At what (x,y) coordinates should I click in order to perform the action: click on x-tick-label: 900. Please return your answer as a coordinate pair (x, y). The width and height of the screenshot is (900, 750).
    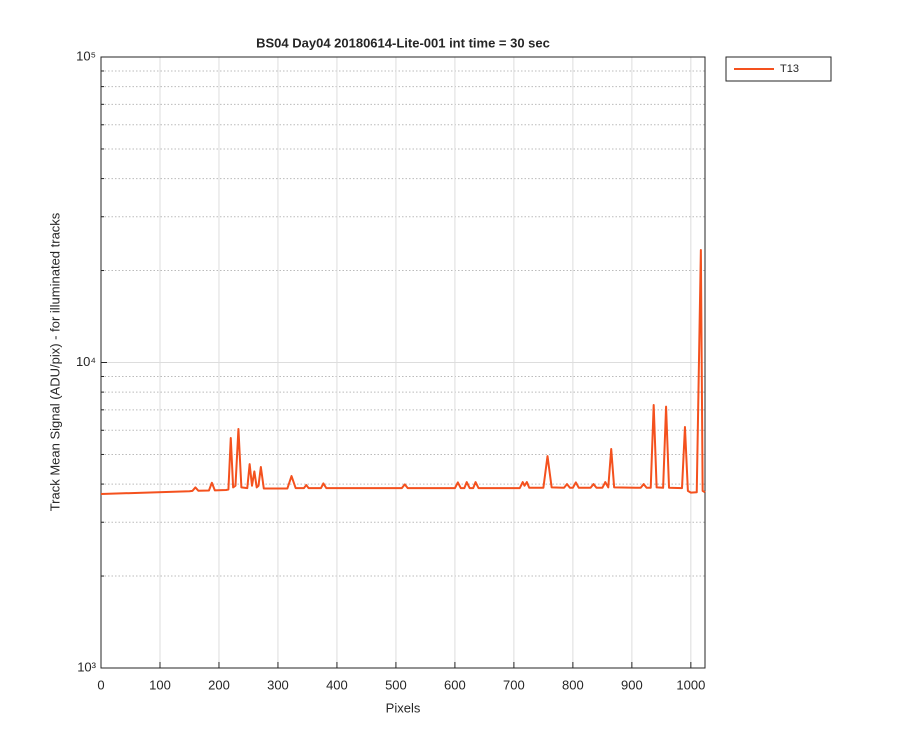
    Looking at the image, I should click on (632, 684).